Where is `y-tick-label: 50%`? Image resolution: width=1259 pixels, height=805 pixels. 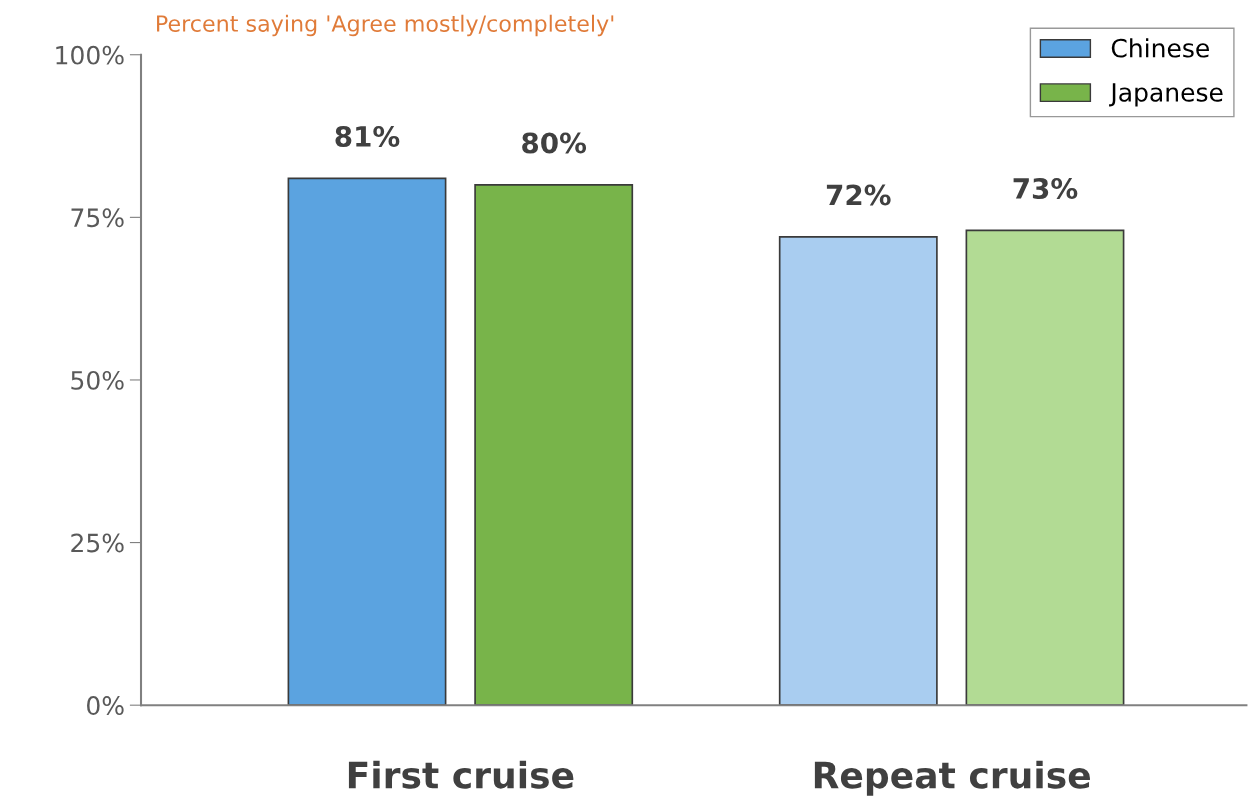
y-tick-label: 50% is located at coordinates (97, 380).